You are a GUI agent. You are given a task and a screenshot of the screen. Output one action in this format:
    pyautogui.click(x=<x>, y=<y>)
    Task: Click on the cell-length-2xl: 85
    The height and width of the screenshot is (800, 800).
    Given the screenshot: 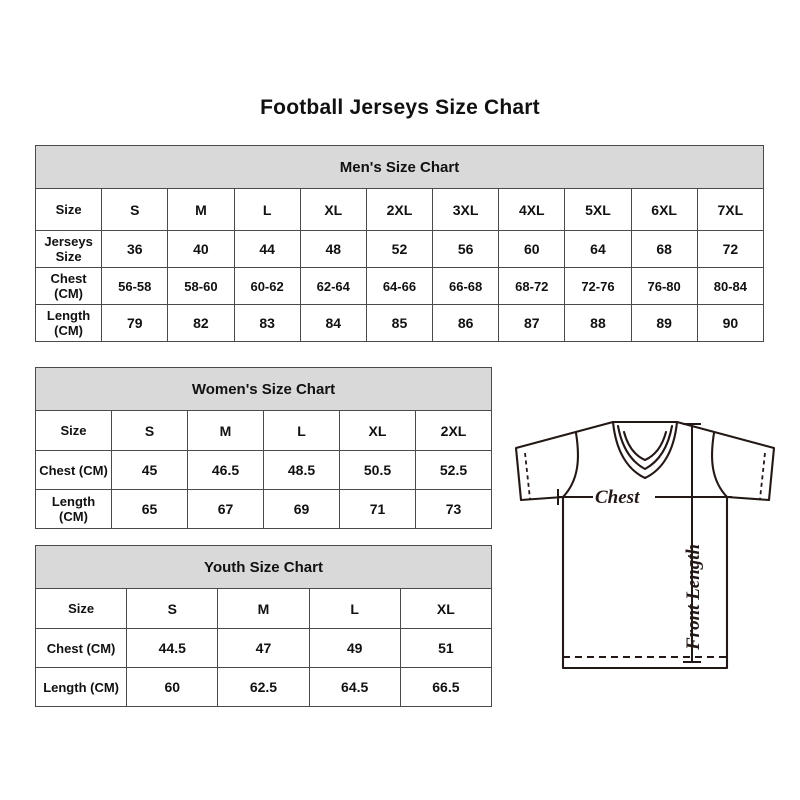 What is the action you would take?
    pyautogui.click(x=399, y=323)
    